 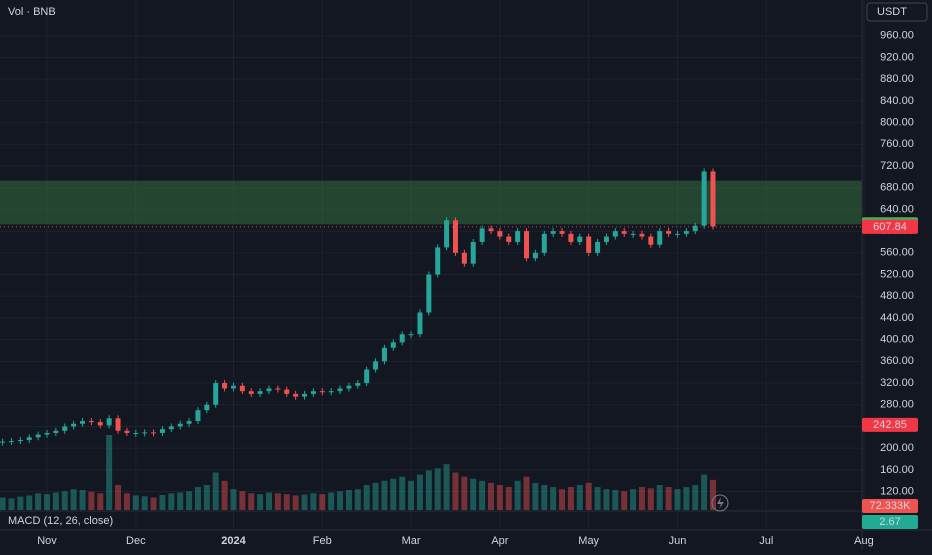 I want to click on x-tick-label: Dec, so click(x=136, y=541).